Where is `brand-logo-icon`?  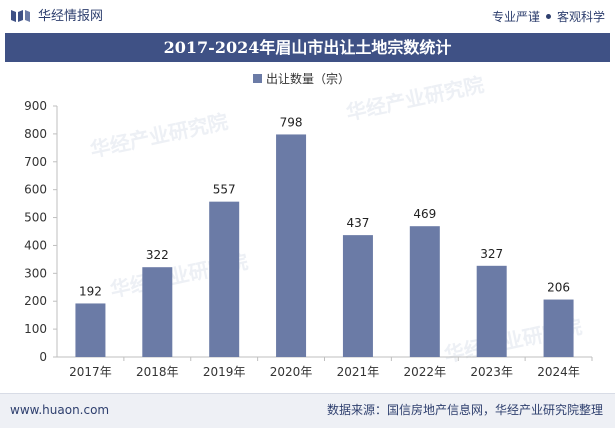 brand-logo-icon is located at coordinates (20, 16).